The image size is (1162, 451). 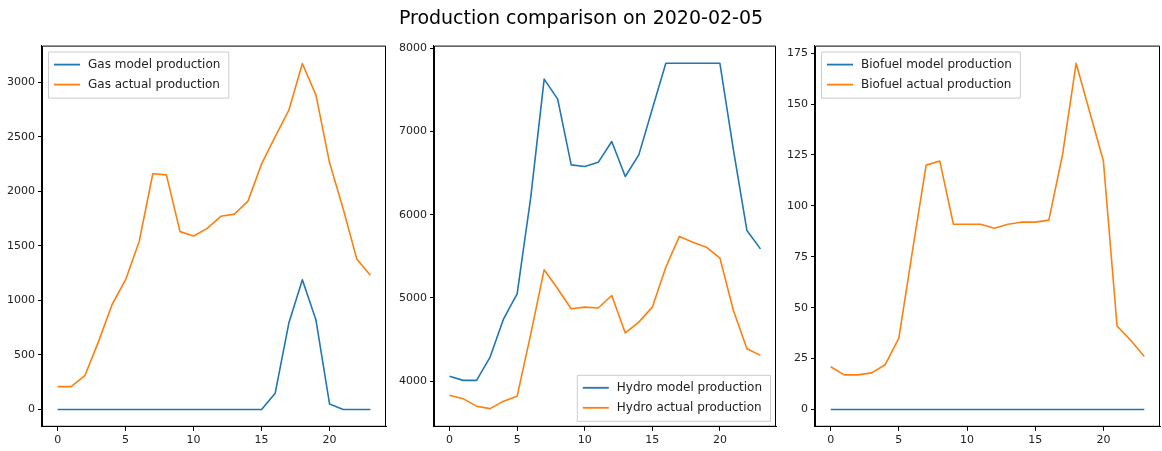 I want to click on text: Production comparison on 2020-02-05, so click(x=581, y=17).